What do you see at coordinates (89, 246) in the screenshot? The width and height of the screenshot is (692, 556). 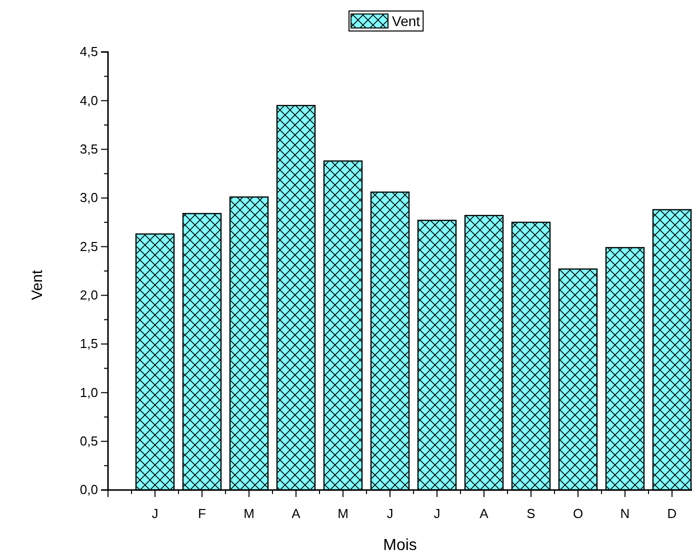 I see `y-tick-label: 2,5` at bounding box center [89, 246].